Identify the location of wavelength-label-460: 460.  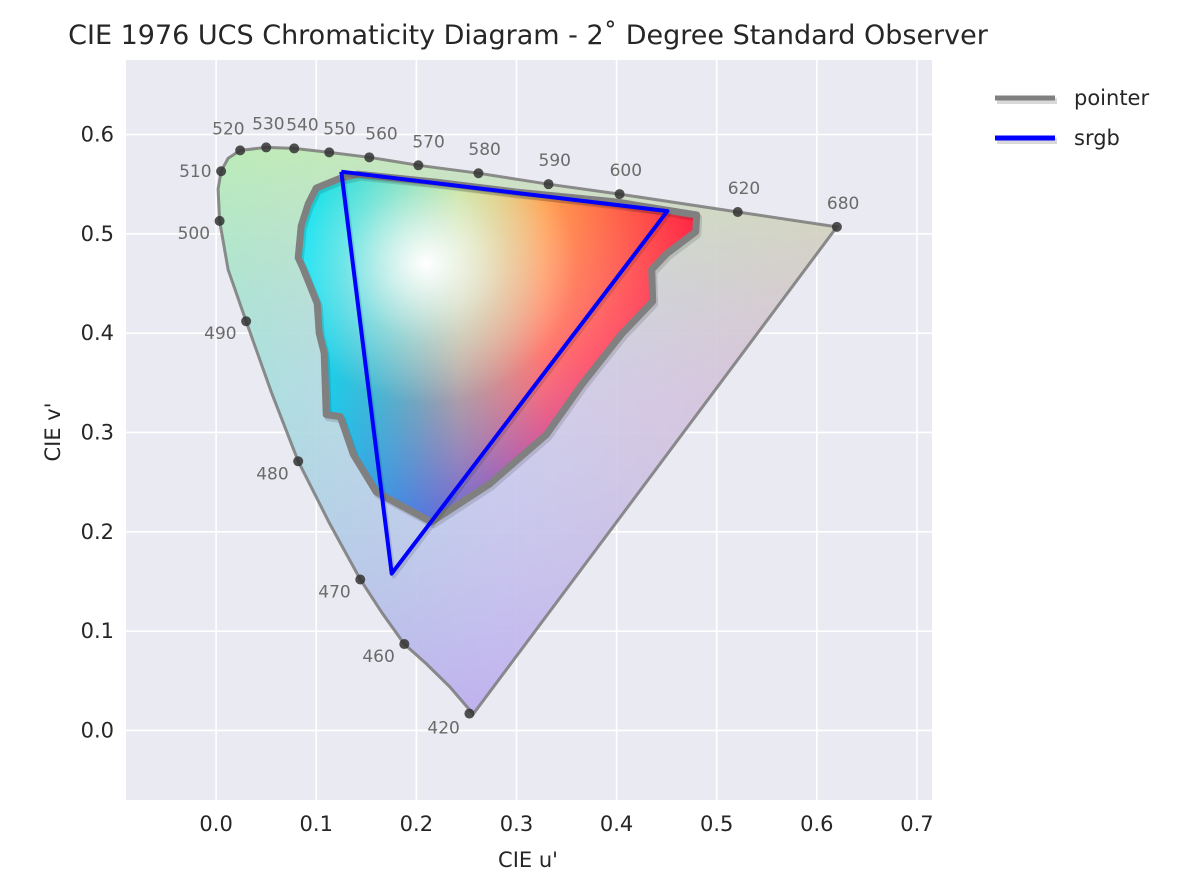
(378, 657).